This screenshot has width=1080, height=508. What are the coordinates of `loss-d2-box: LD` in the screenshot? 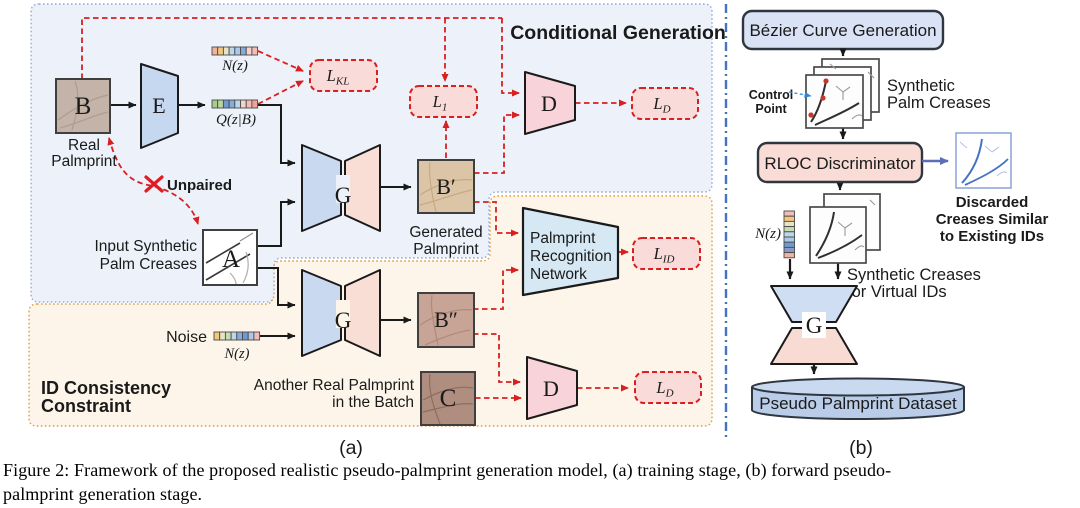 It's located at (668, 387).